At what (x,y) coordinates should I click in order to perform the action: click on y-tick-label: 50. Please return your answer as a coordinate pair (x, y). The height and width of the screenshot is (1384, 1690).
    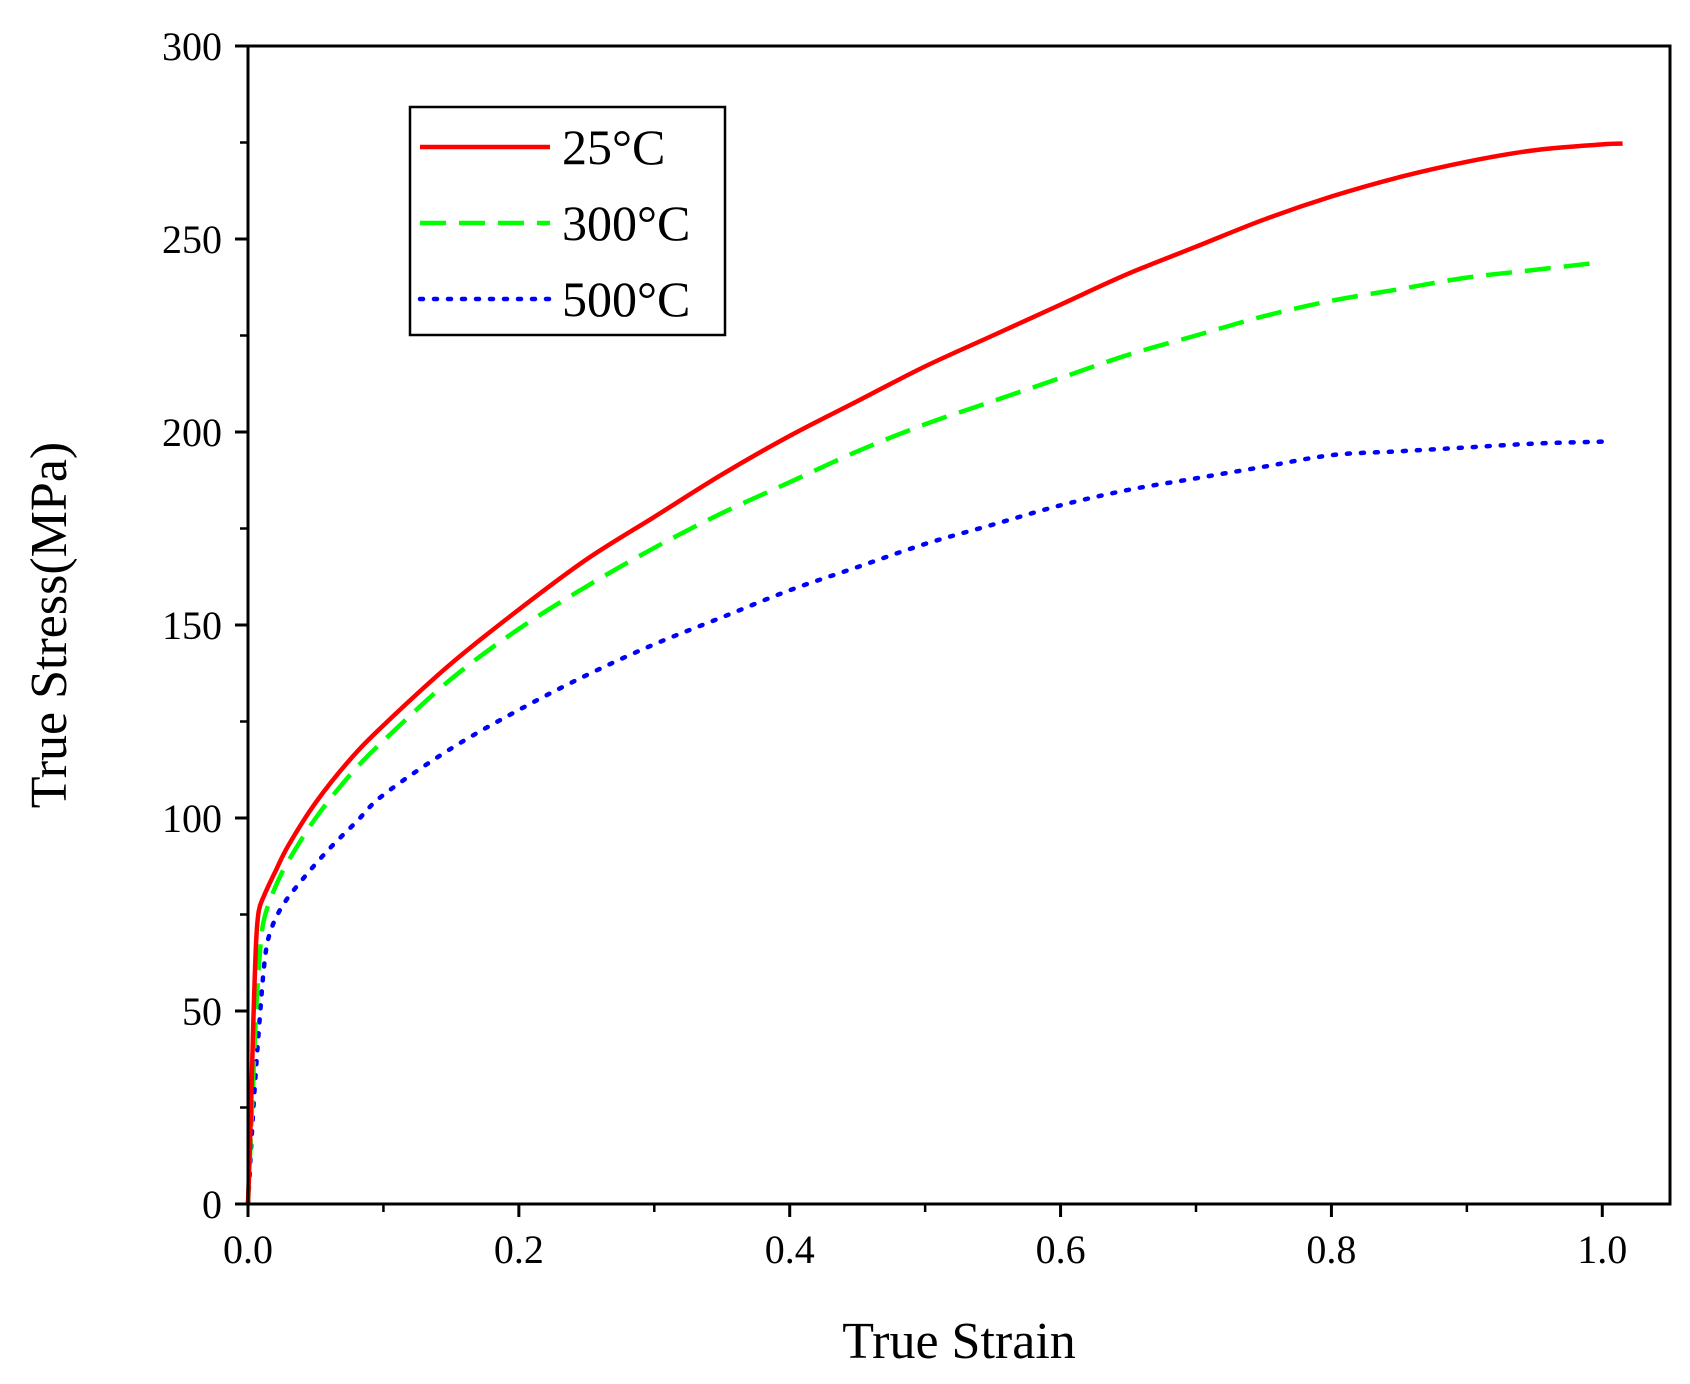
    Looking at the image, I should click on (202, 1011).